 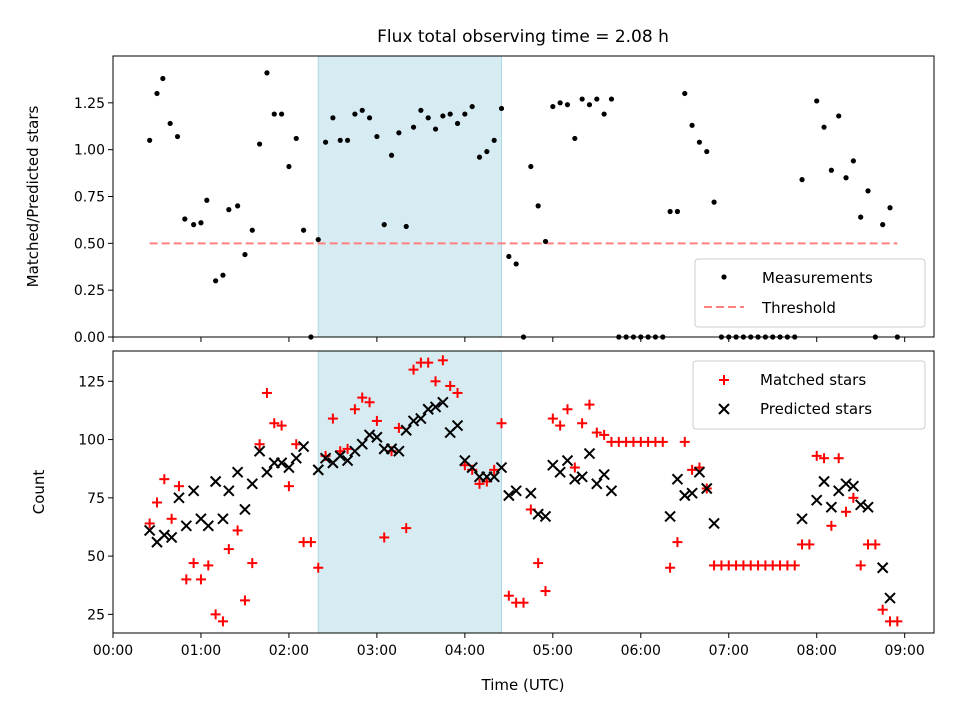 What do you see at coordinates (729, 651) in the screenshot?
I see `x-tick-label: 07:00` at bounding box center [729, 651].